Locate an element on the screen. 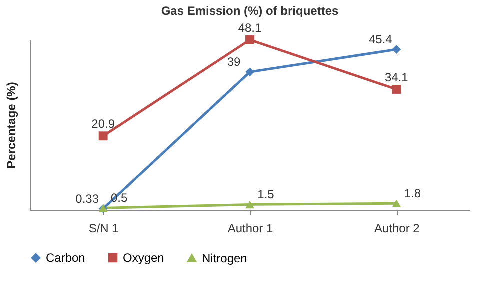 This screenshot has height=288, width=501. legend-label: Oxygen is located at coordinates (143, 258).